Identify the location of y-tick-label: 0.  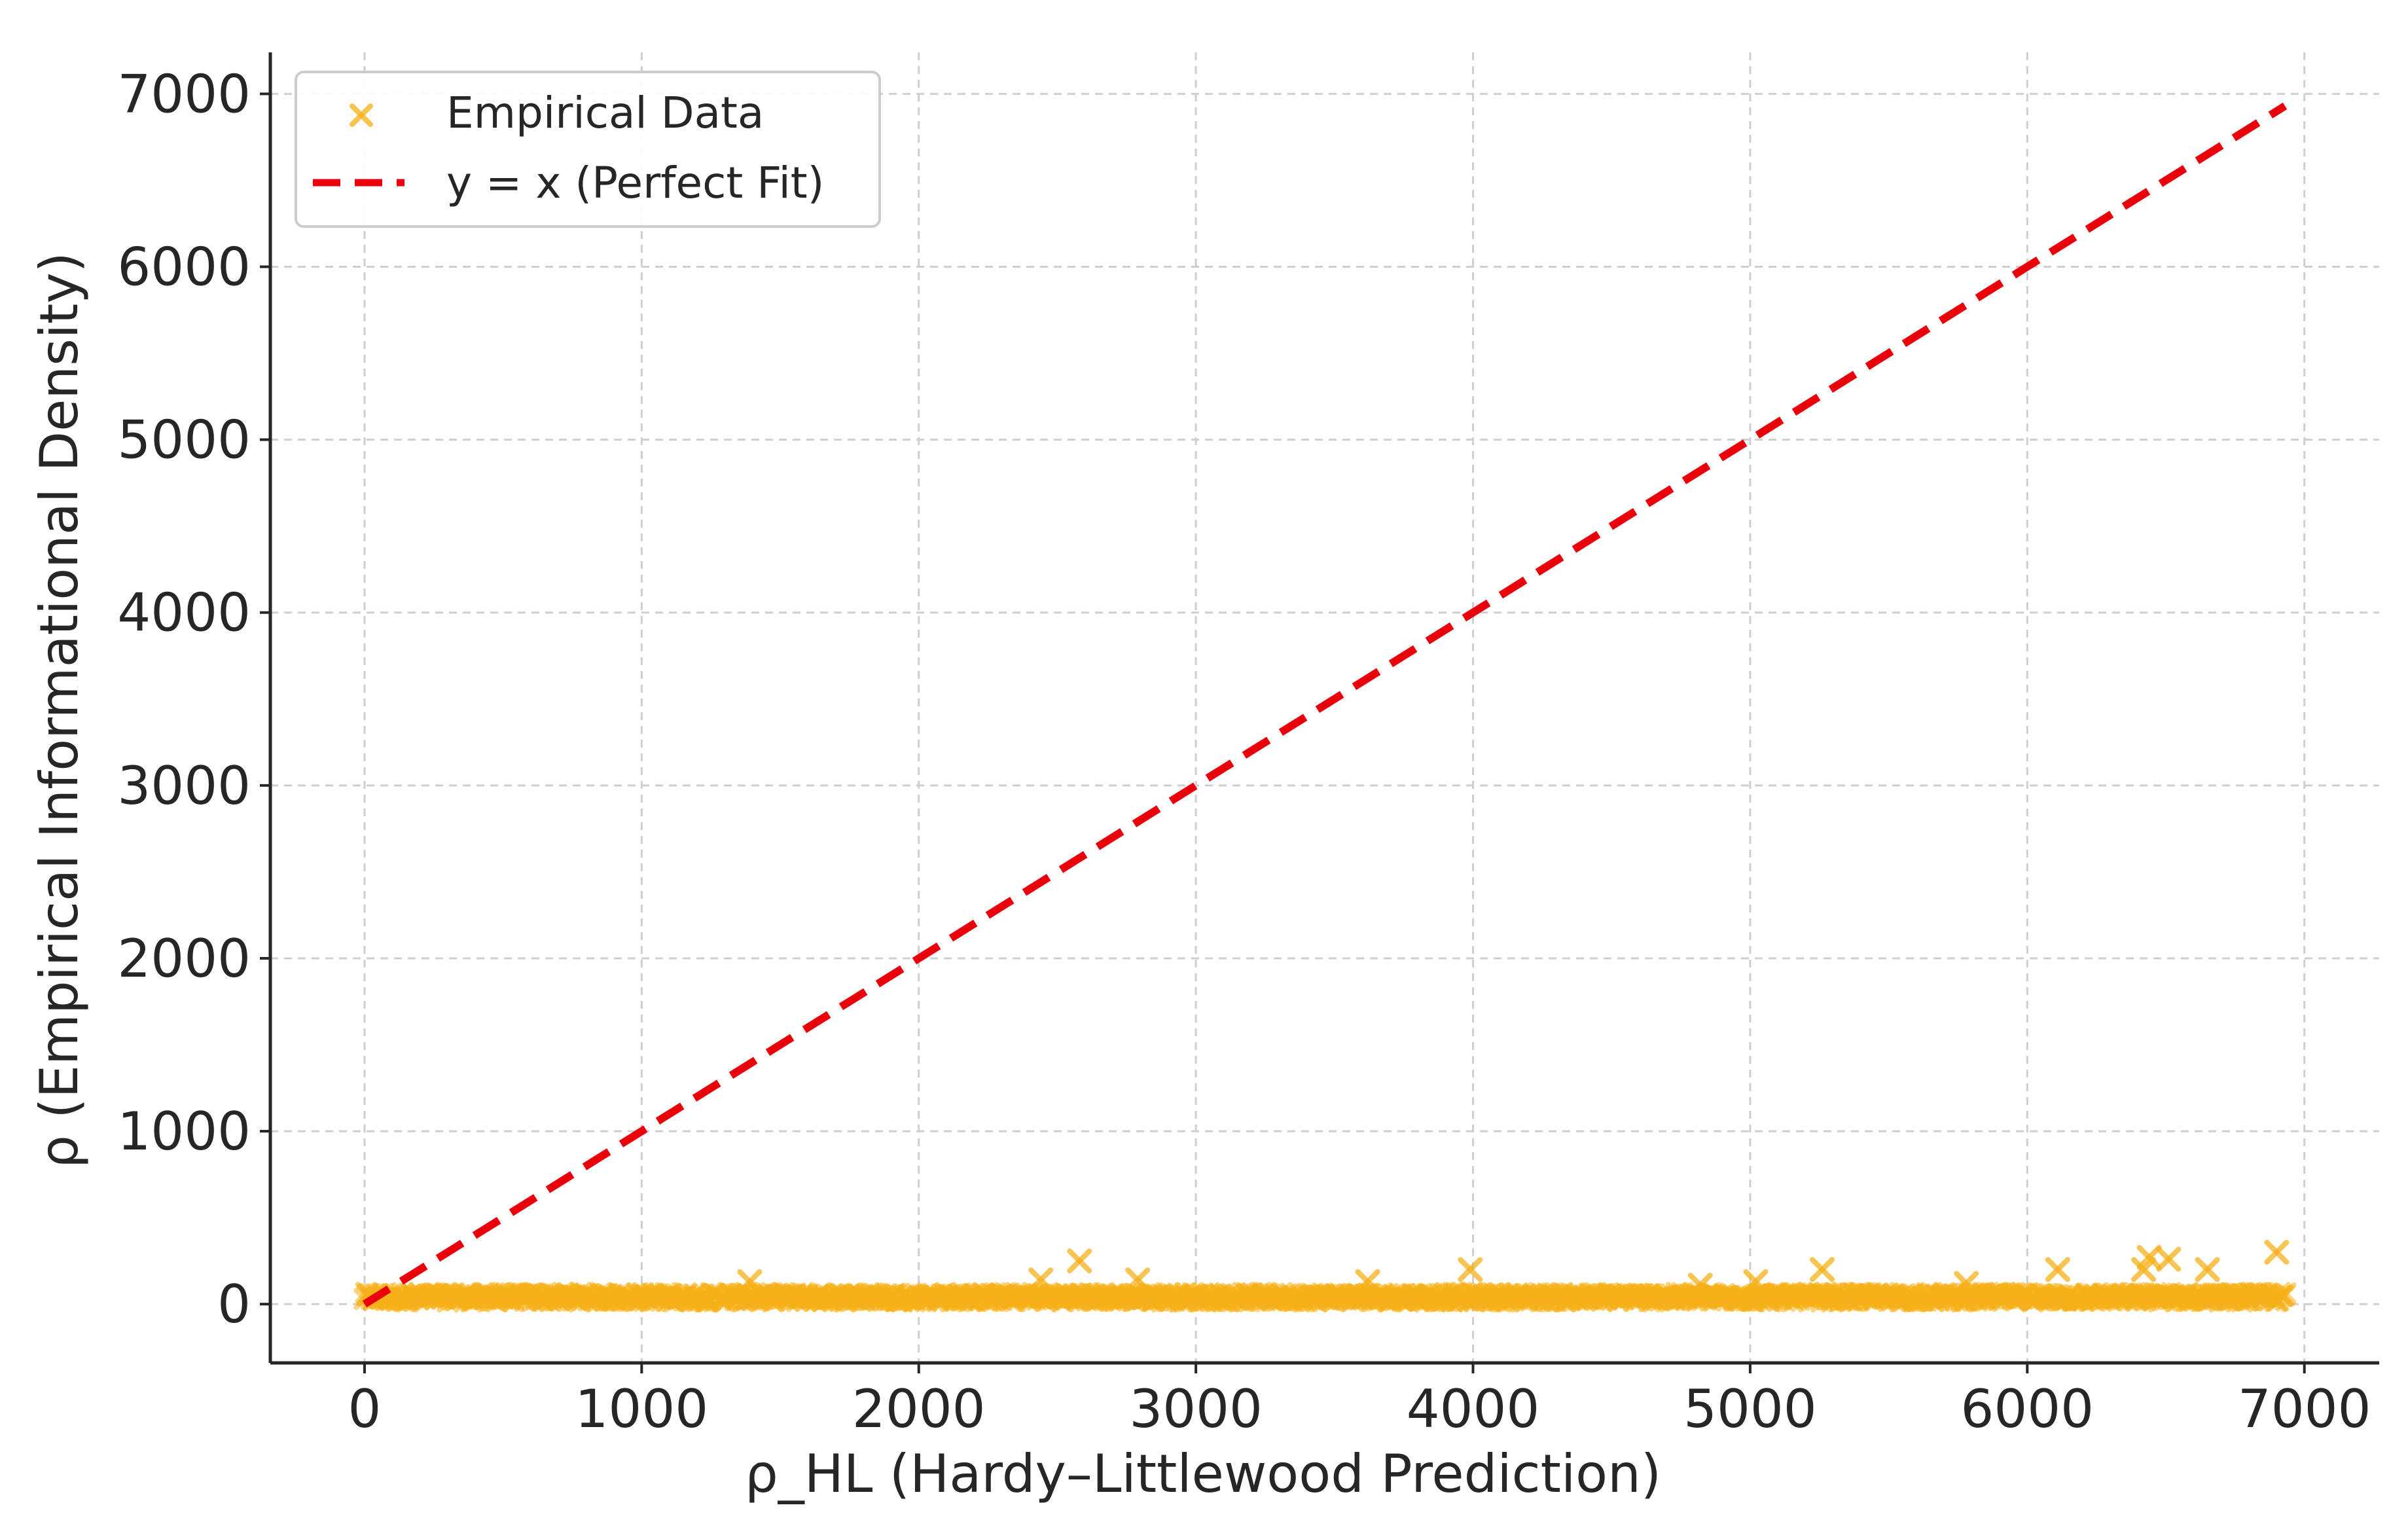
(234, 1304).